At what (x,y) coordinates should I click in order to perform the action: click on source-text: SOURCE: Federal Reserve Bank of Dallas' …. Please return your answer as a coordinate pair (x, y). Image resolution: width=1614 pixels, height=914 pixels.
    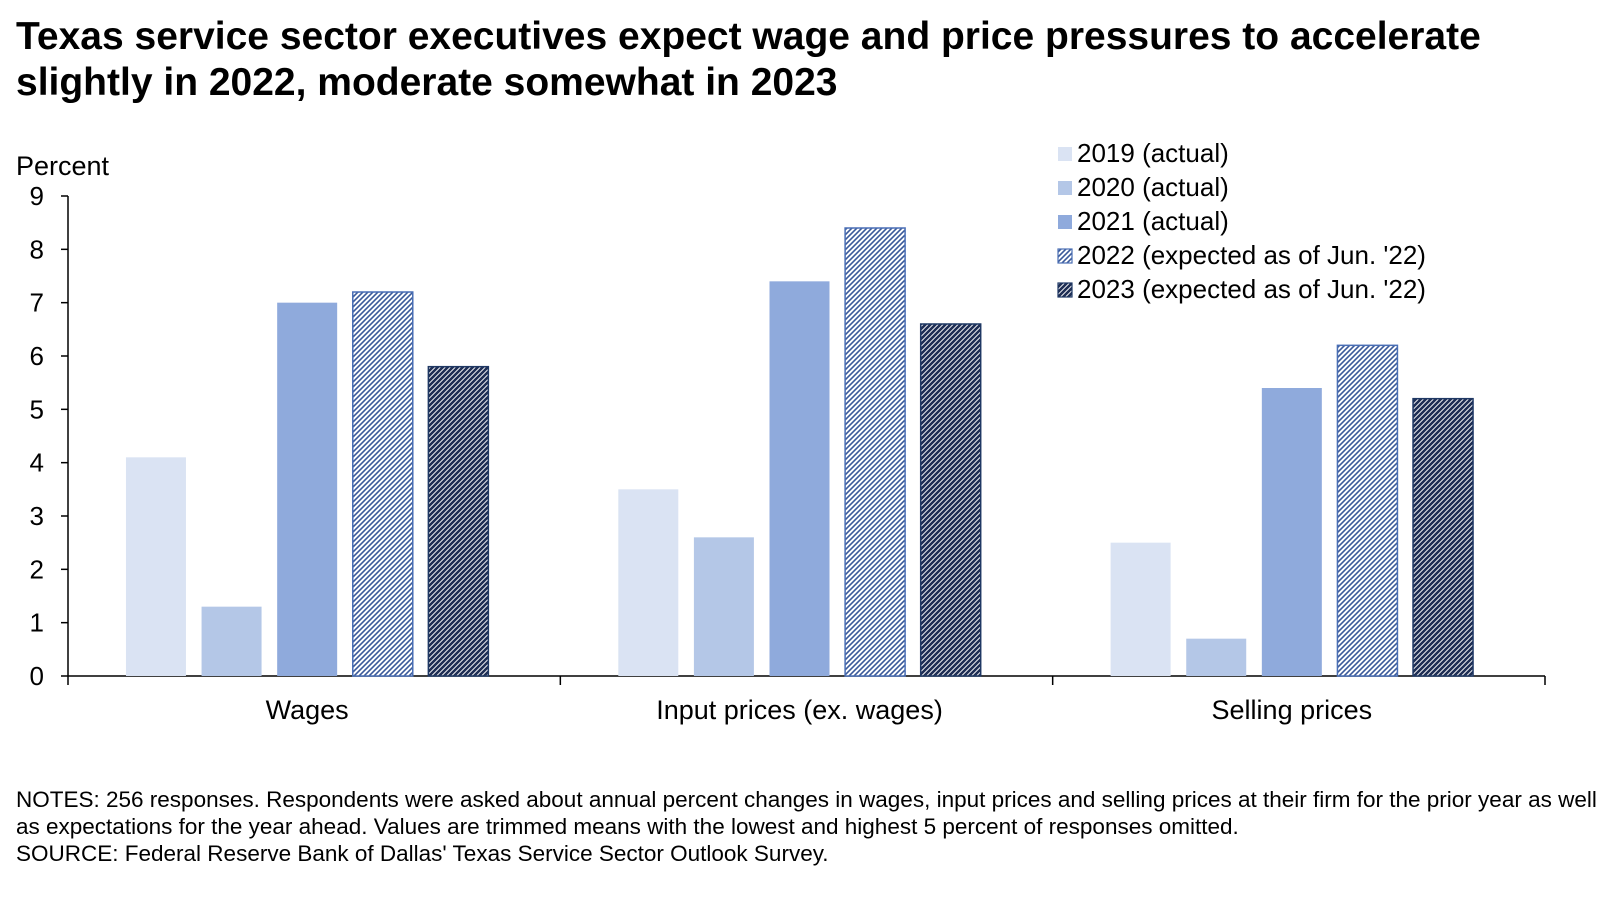
    Looking at the image, I should click on (422, 853).